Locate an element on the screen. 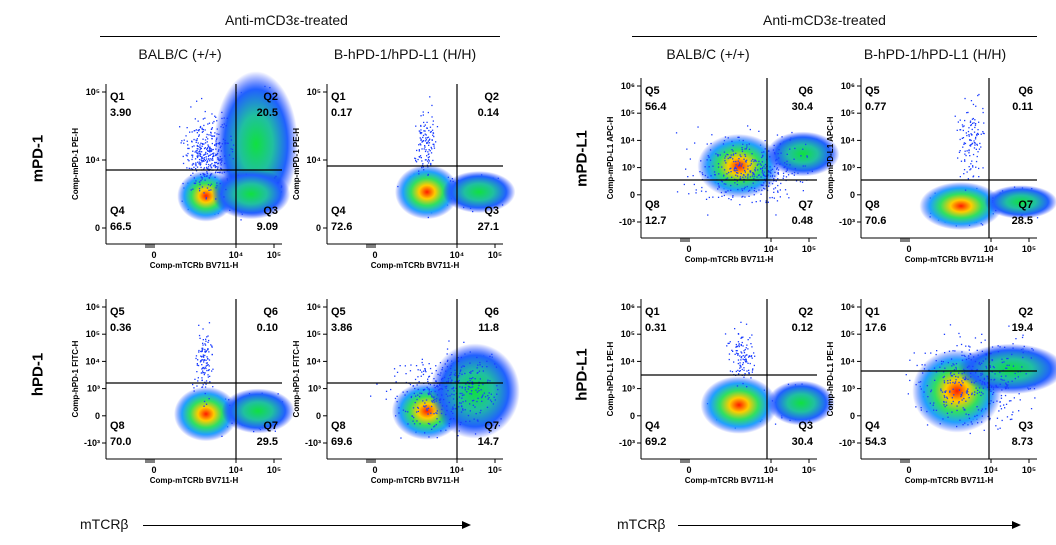 This screenshot has width=1056, height=545. quadrant-percent: 0.31 is located at coordinates (655, 328).